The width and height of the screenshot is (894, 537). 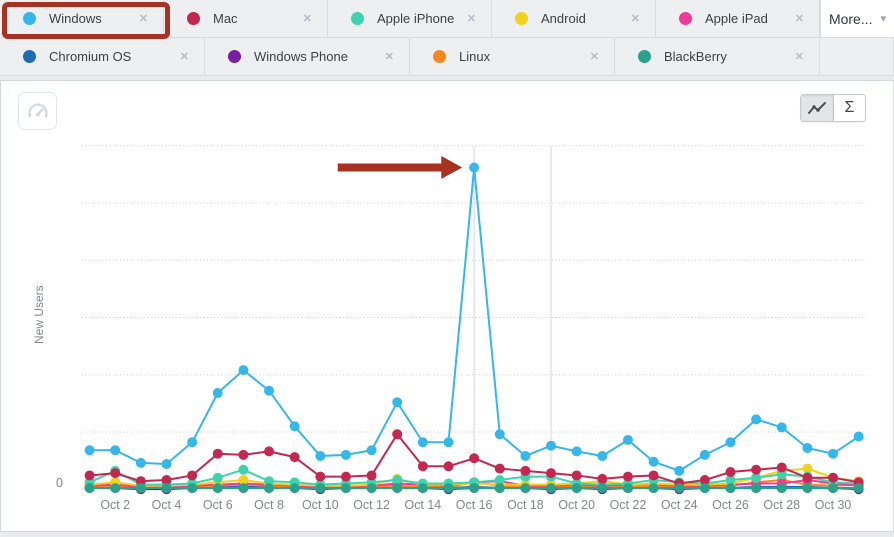 I want to click on more-button: More... ▾, so click(x=857, y=19).